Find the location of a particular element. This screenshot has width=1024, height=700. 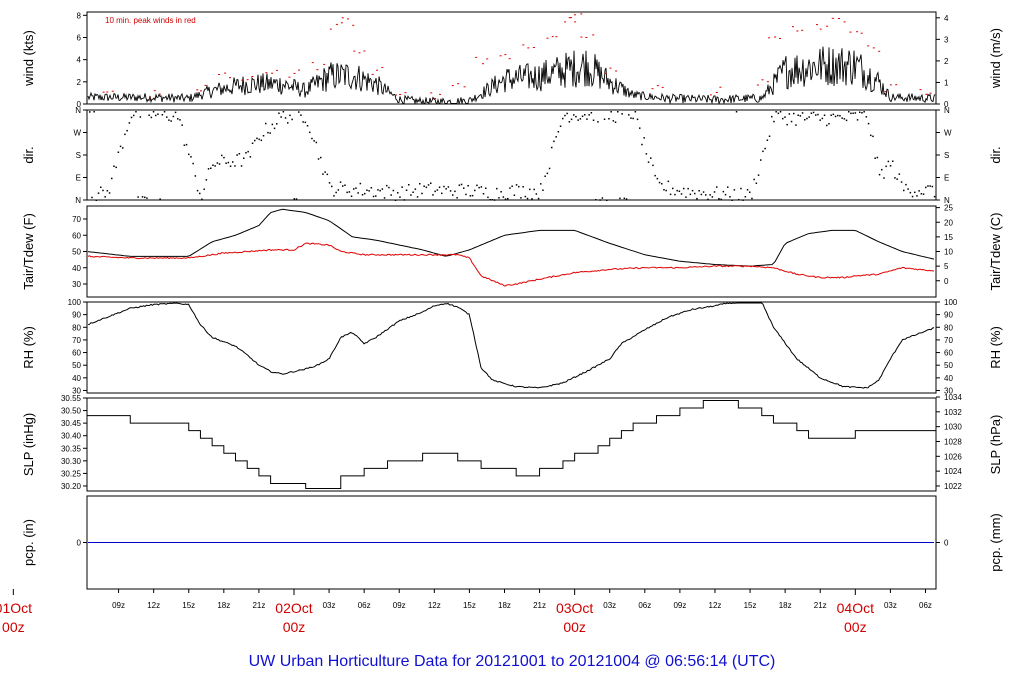

temp-right-tick-label: 0 is located at coordinates (946, 281).